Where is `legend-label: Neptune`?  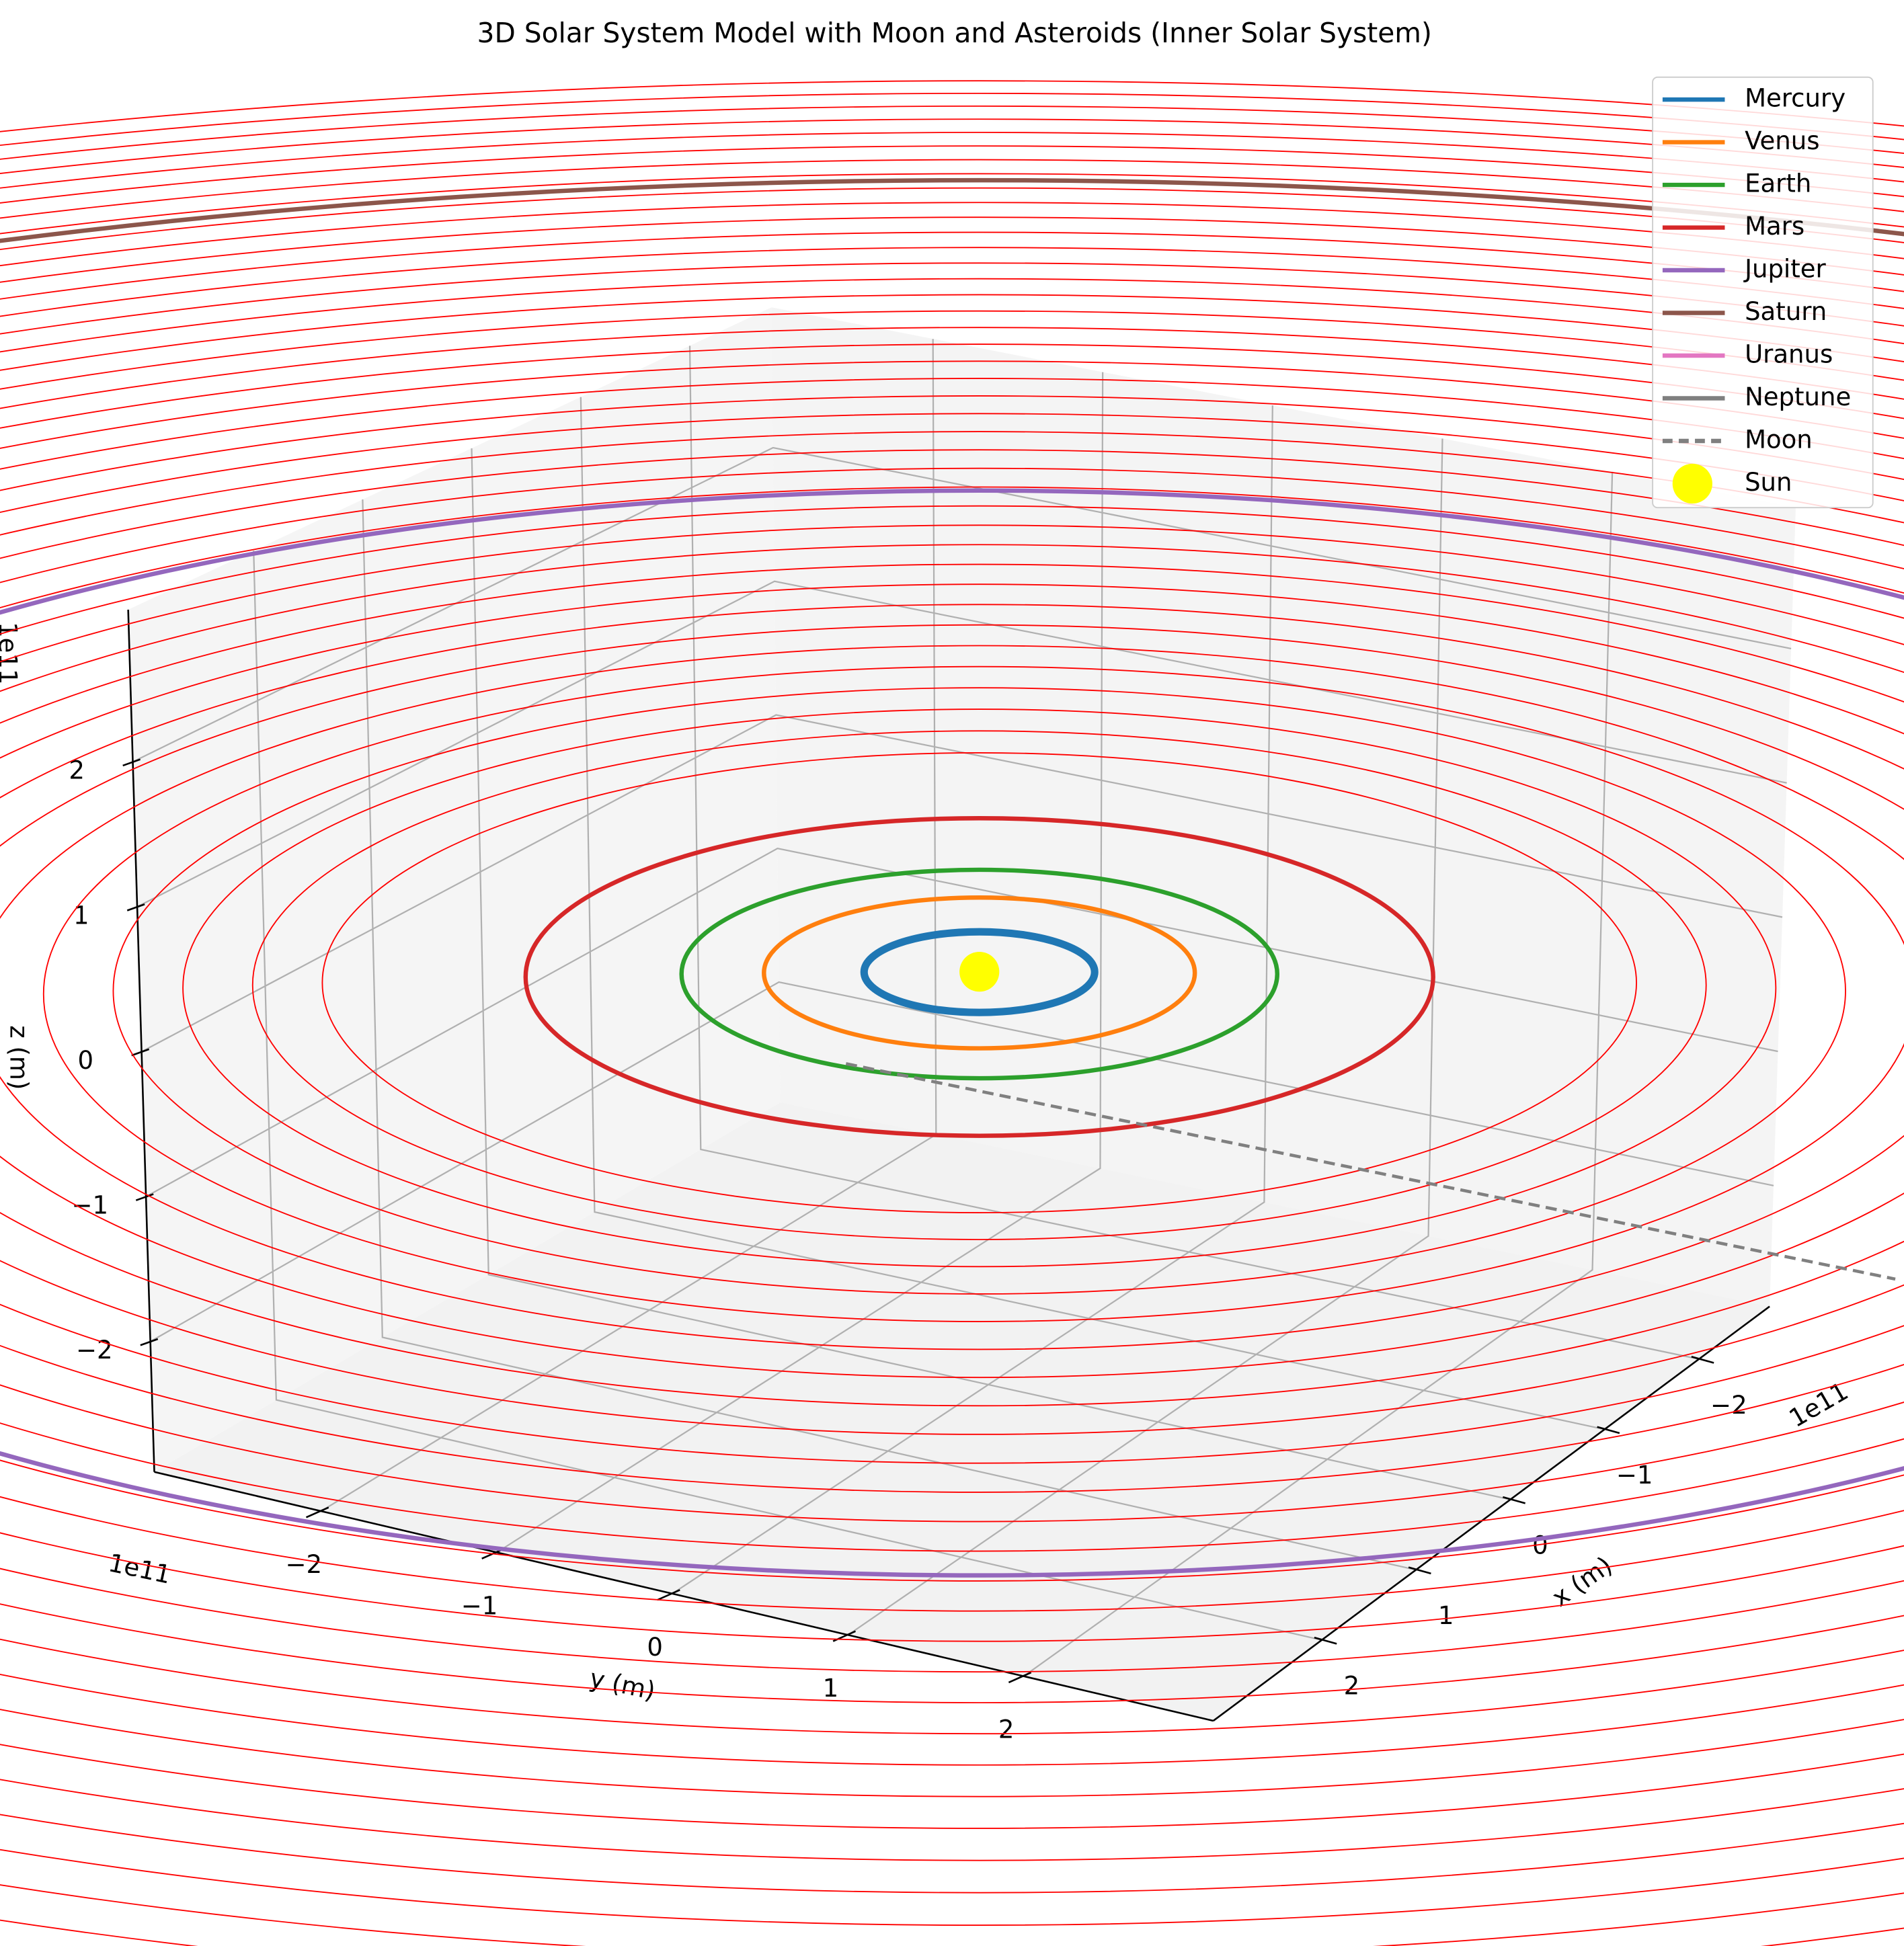
legend-label: Neptune is located at coordinates (1798, 396).